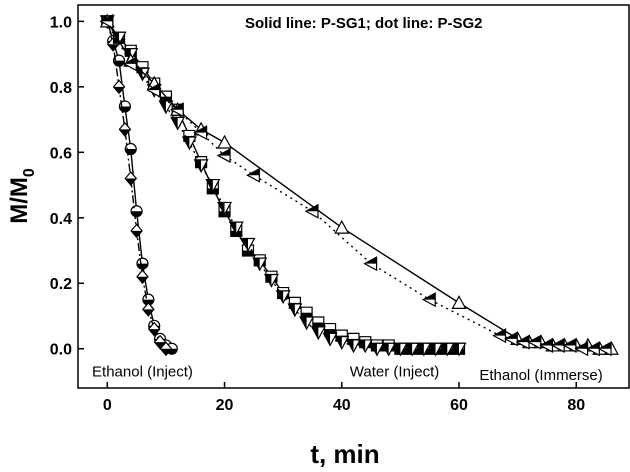  Describe the element at coordinates (342, 405) in the screenshot. I see `x-tick-label: 40` at that location.